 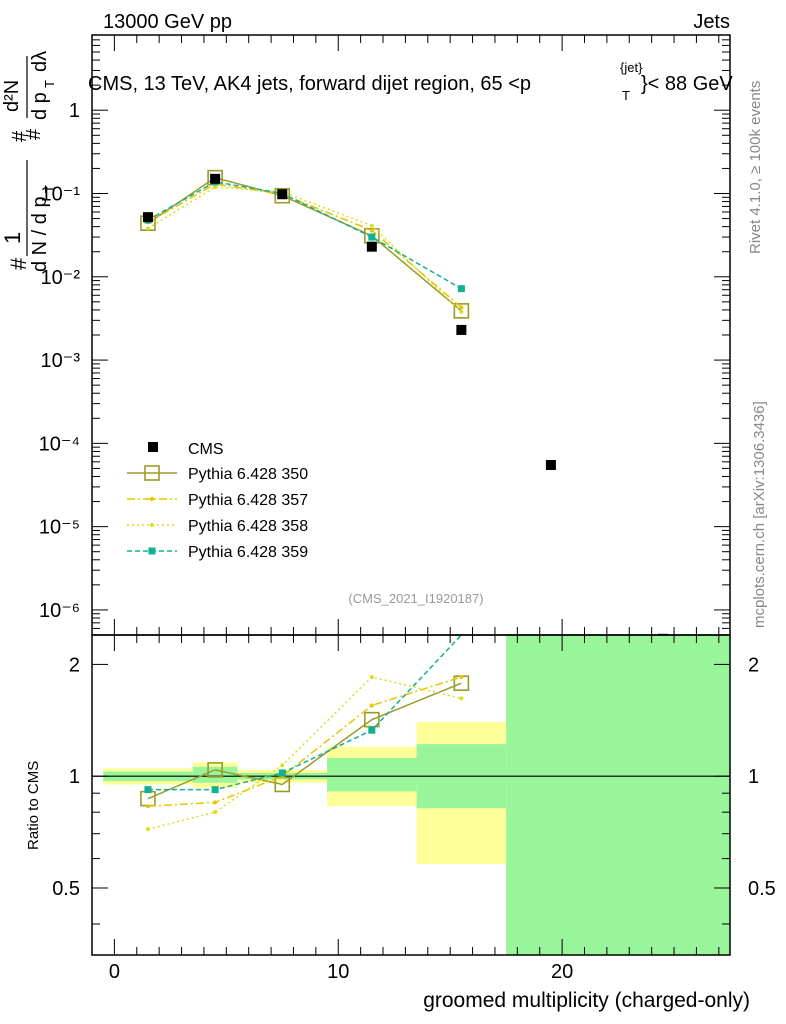 What do you see at coordinates (33, 805) in the screenshot?
I see `ratio-y-axis-title: Ratio to CMS` at bounding box center [33, 805].